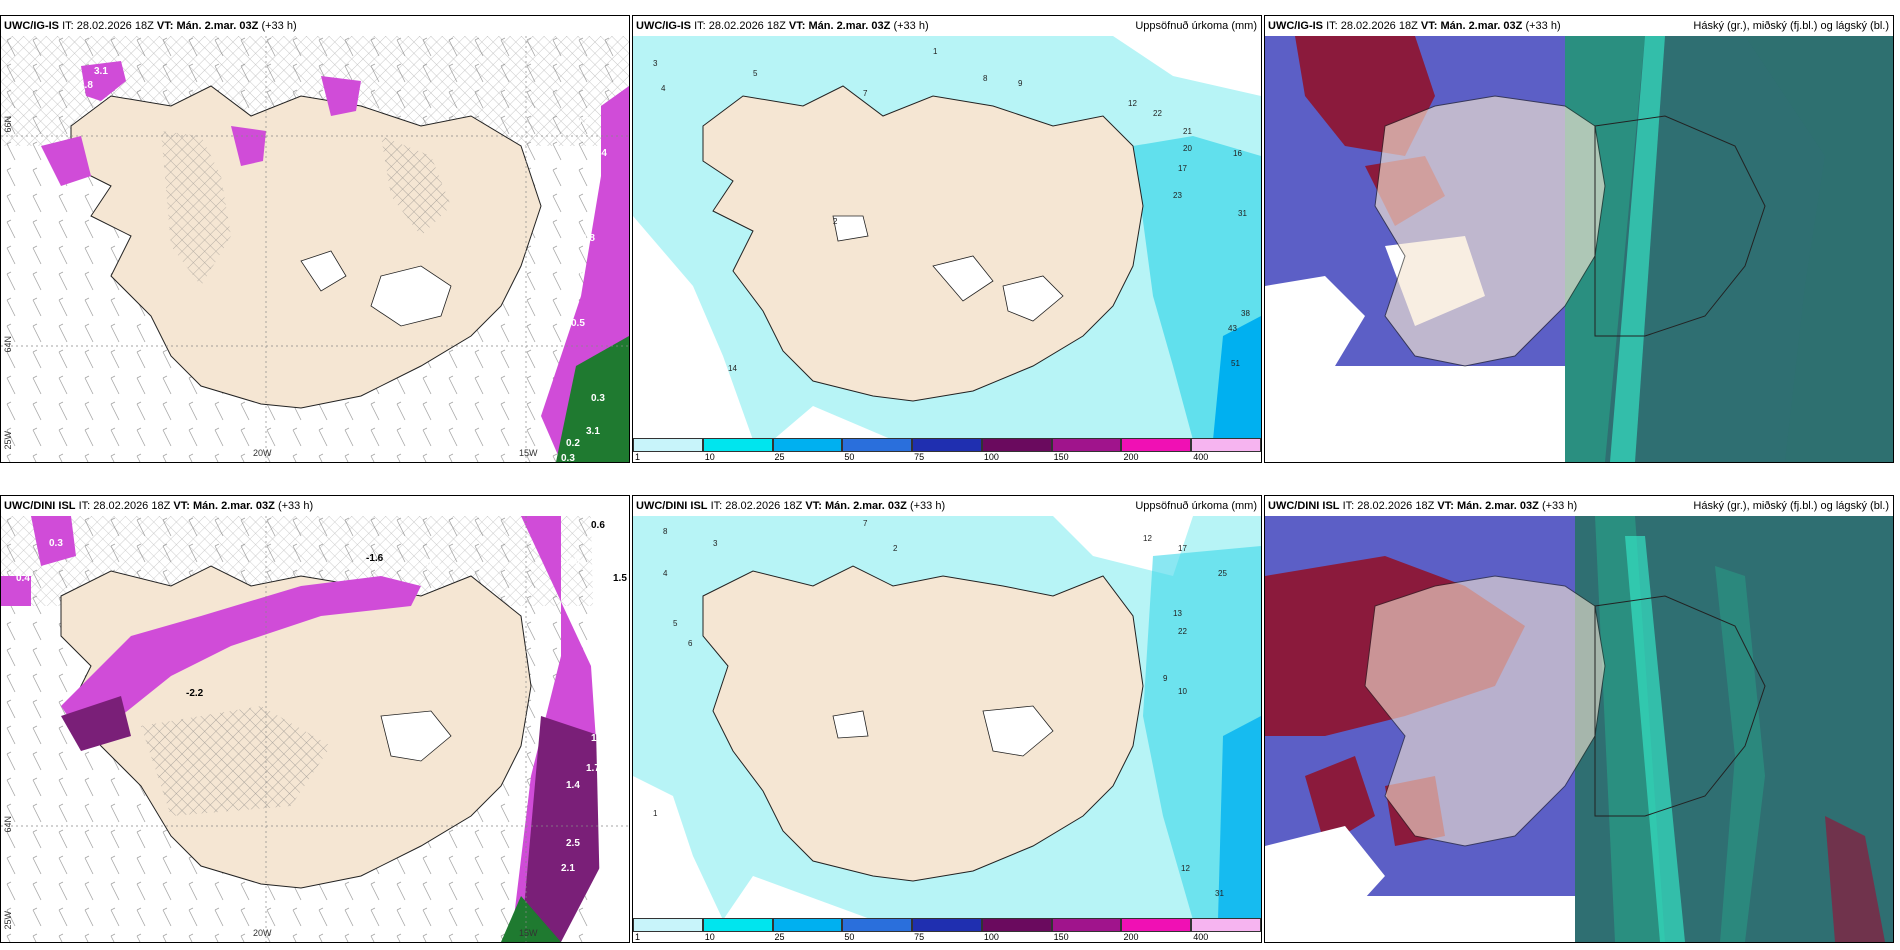 The width and height of the screenshot is (1900, 950). What do you see at coordinates (593, 768) in the screenshot?
I see `value-label: 1.7` at bounding box center [593, 768].